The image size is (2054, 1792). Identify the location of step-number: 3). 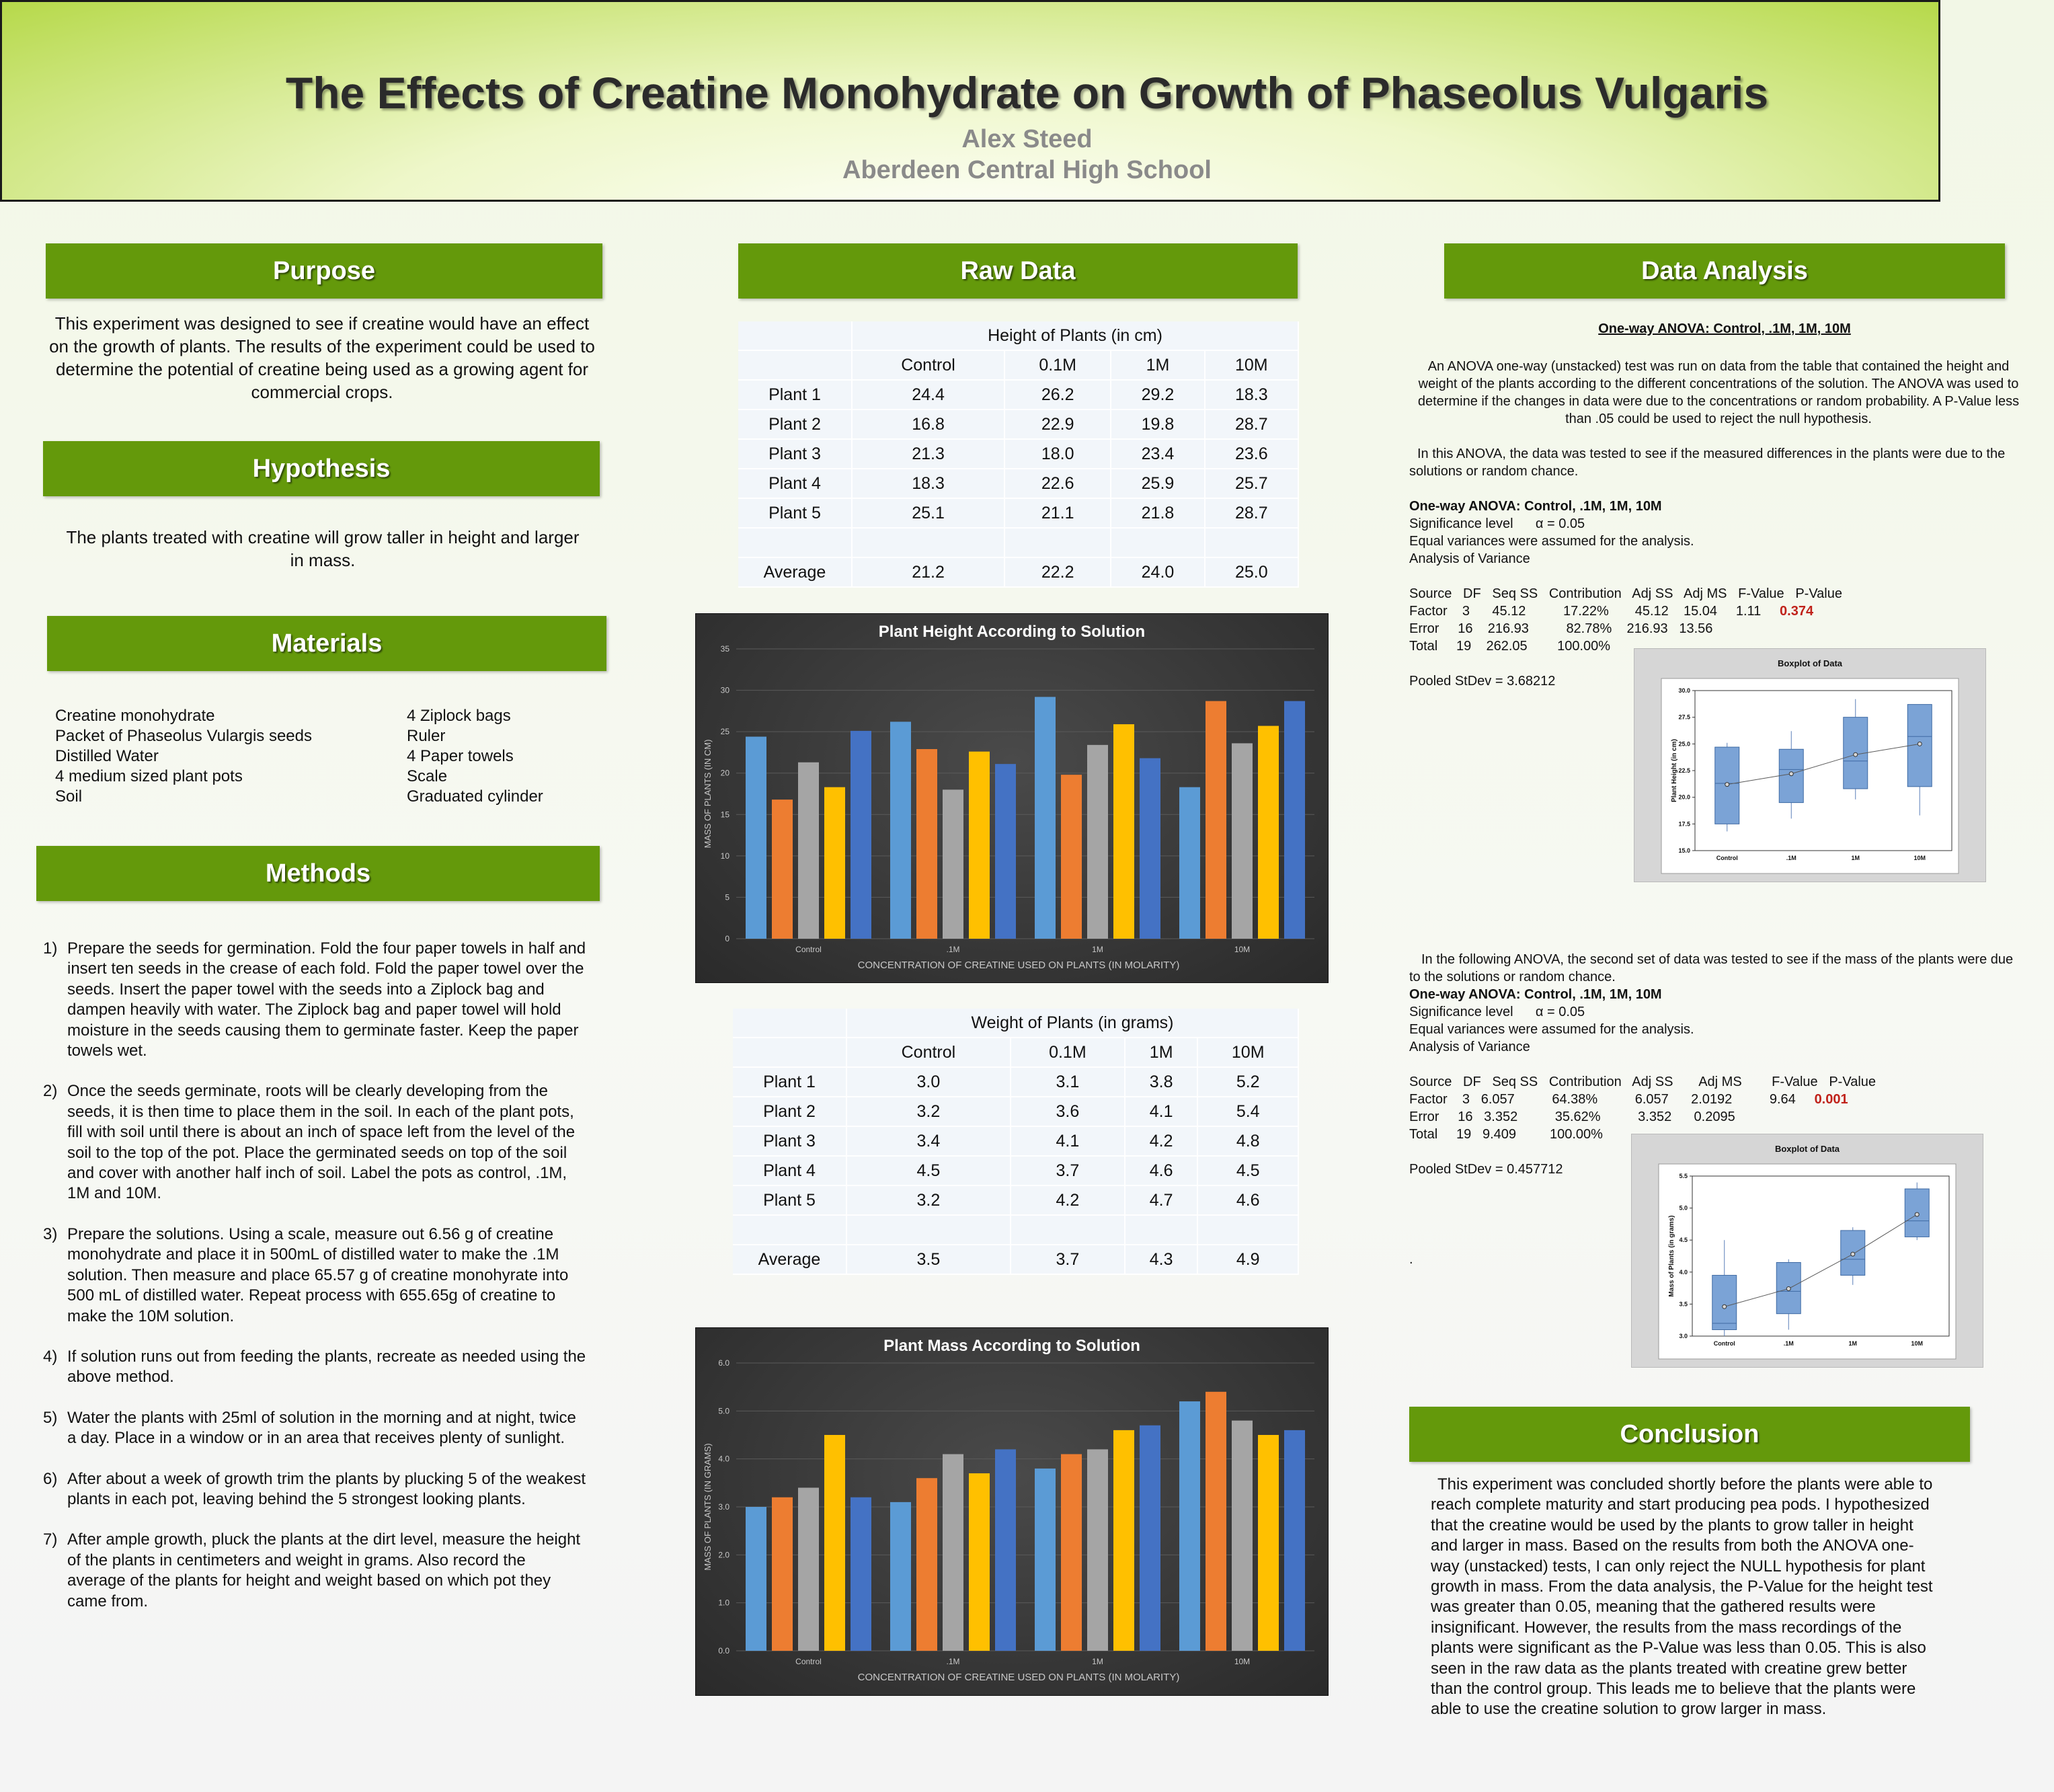
(50, 1233).